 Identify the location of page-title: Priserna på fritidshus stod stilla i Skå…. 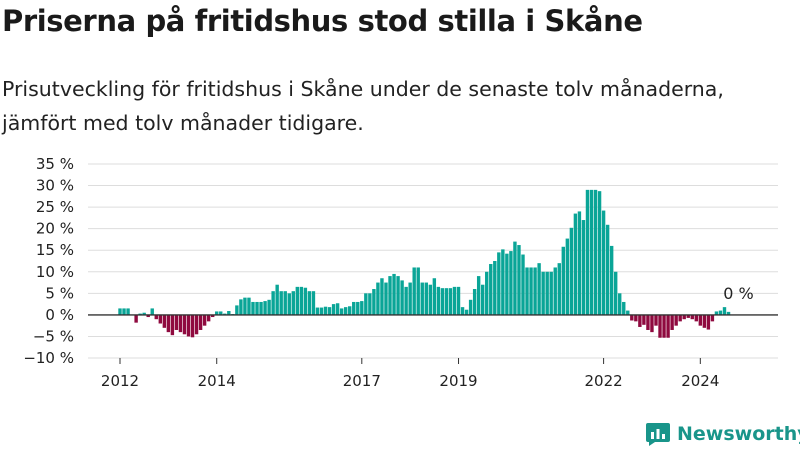
(322, 21).